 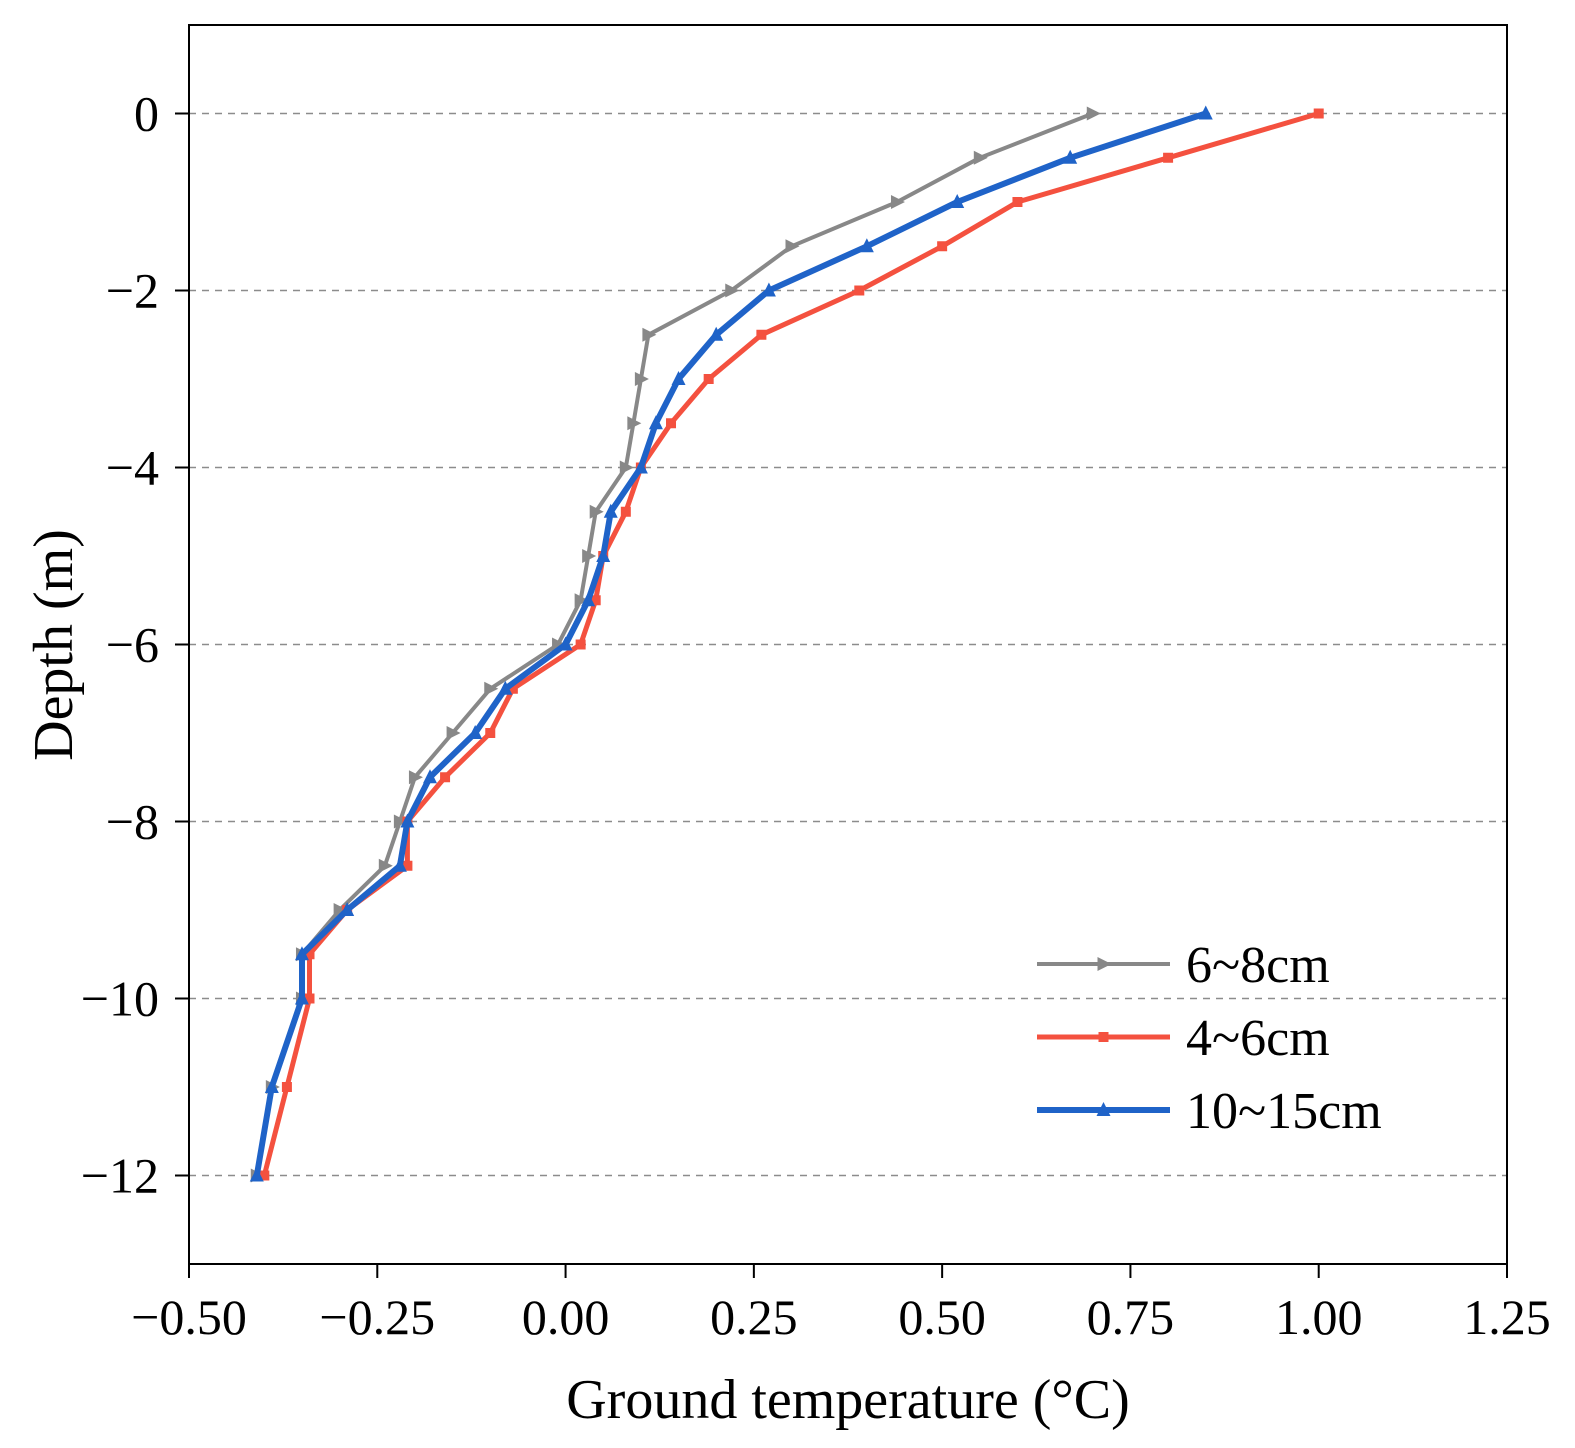 What do you see at coordinates (189, 1317) in the screenshot?
I see `x-tick-label: −0.50` at bounding box center [189, 1317].